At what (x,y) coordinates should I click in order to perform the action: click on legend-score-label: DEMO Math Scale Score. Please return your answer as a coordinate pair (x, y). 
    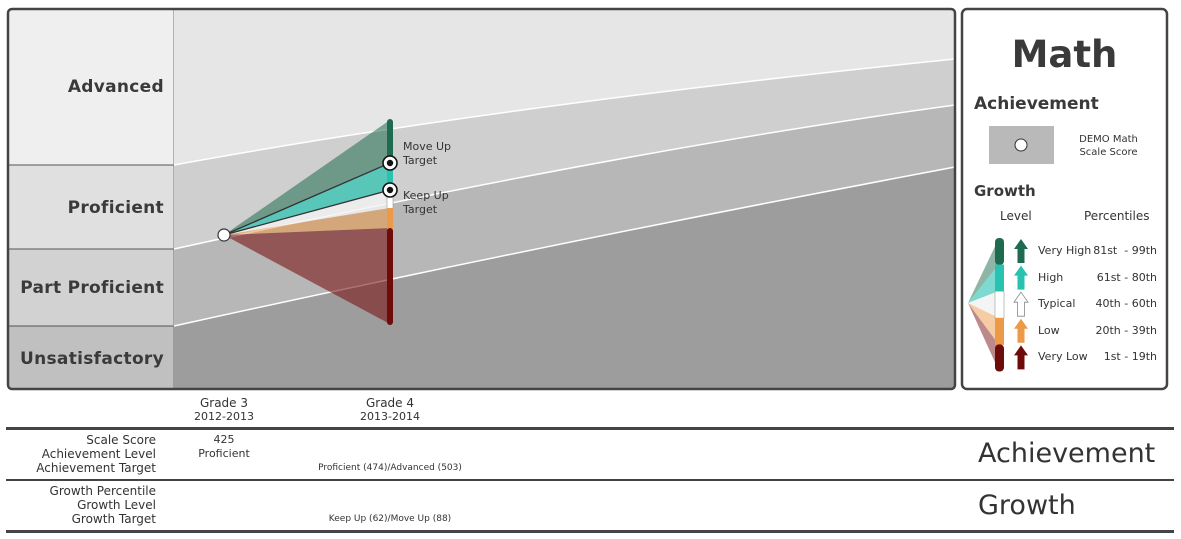
    Looking at the image, I should click on (1108, 146).